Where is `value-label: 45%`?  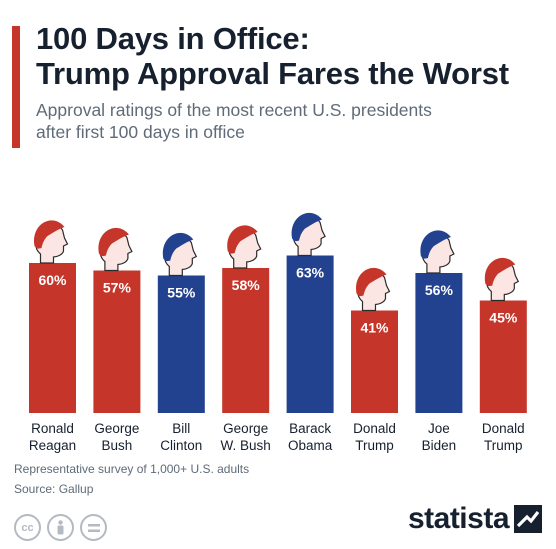
value-label: 45% is located at coordinates (503, 318).